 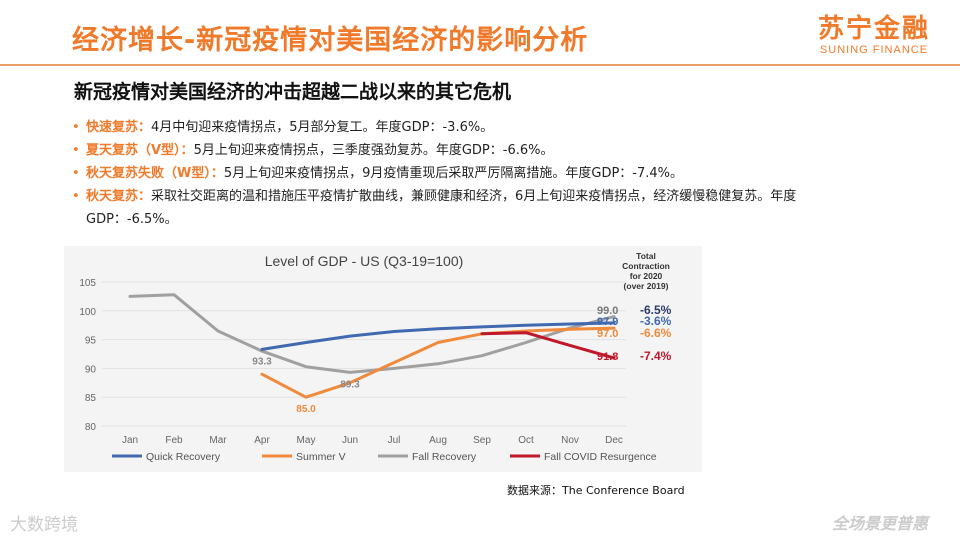 I want to click on contraction-label: -6.5%, so click(x=656, y=310).